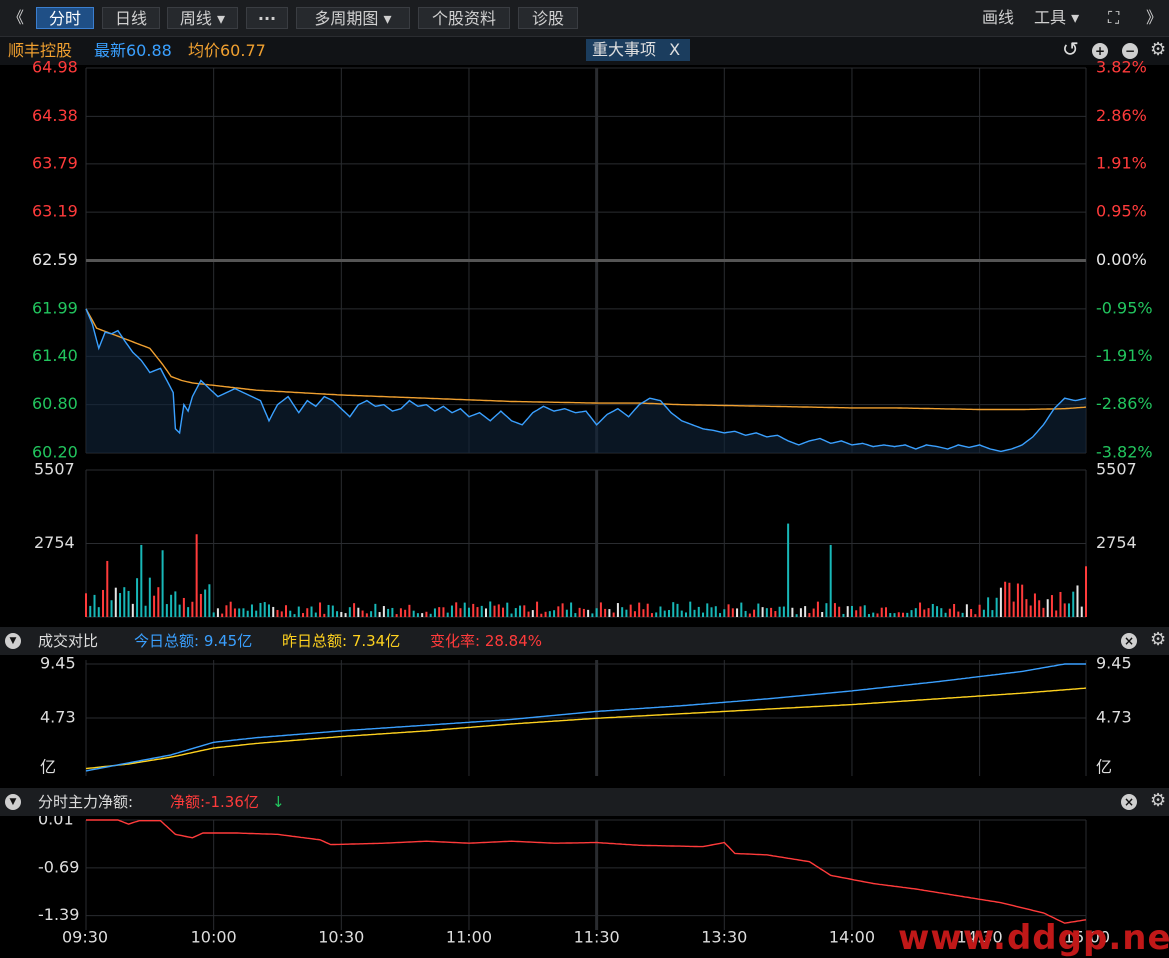 The image size is (1169, 958). I want to click on collapse-right-icon: 》, so click(1154, 17).